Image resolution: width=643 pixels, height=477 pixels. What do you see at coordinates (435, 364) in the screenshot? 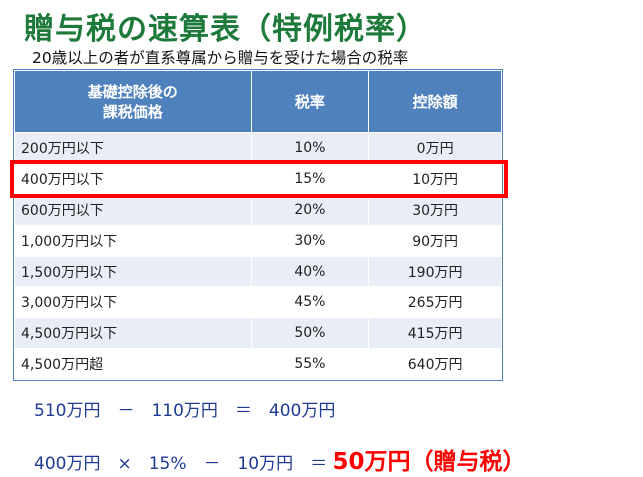
I see `deduction-cell: 640万円` at bounding box center [435, 364].